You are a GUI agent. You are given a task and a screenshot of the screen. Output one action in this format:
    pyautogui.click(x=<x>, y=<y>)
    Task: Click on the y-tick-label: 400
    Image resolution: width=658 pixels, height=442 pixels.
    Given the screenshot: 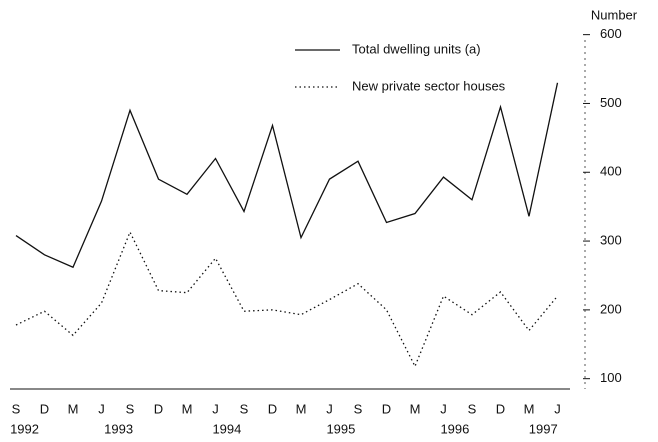 What is the action you would take?
    pyautogui.click(x=611, y=171)
    